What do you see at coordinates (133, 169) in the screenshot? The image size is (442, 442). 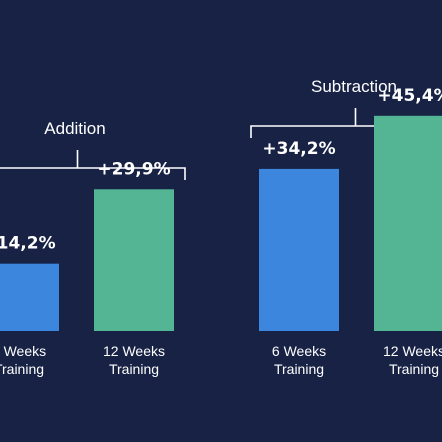 I see `bar-value-label: +29,9%` at bounding box center [133, 169].